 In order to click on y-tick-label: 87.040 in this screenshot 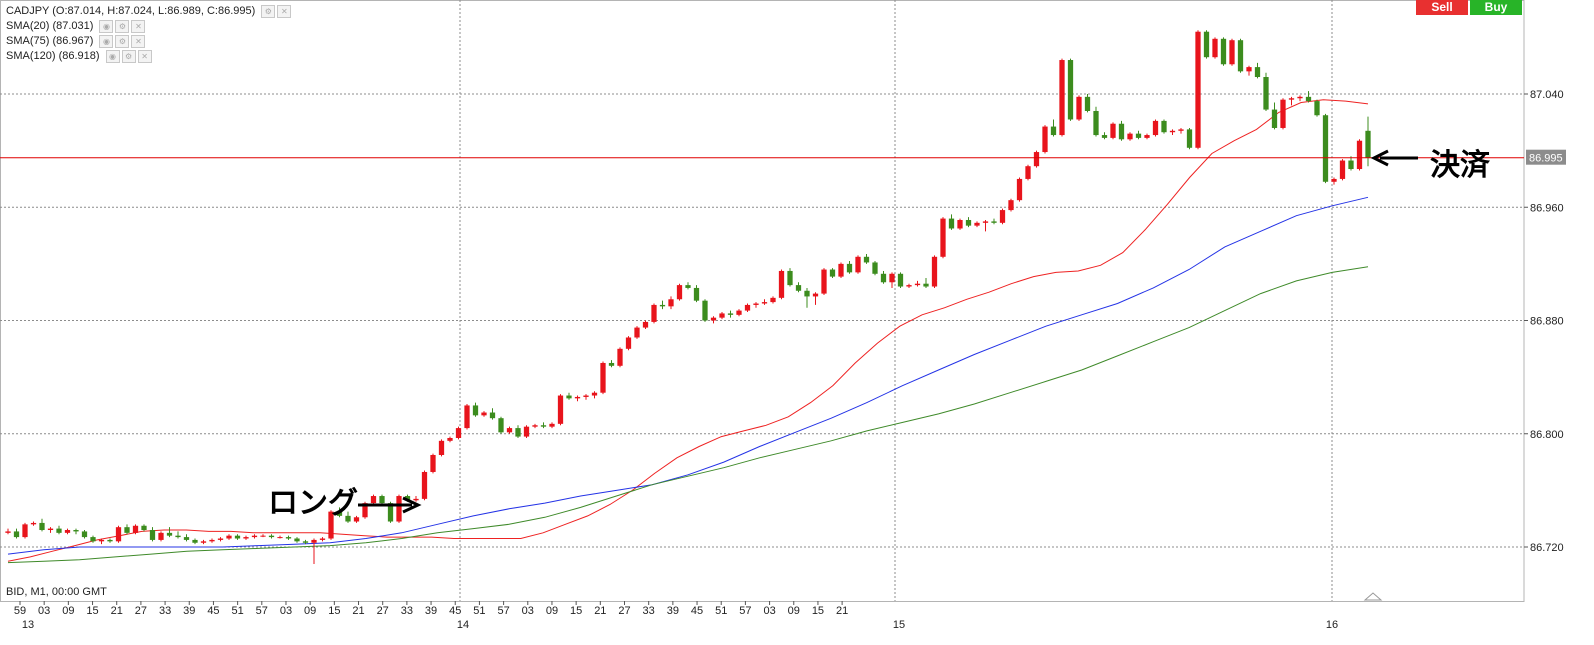, I will do `click(1547, 95)`.